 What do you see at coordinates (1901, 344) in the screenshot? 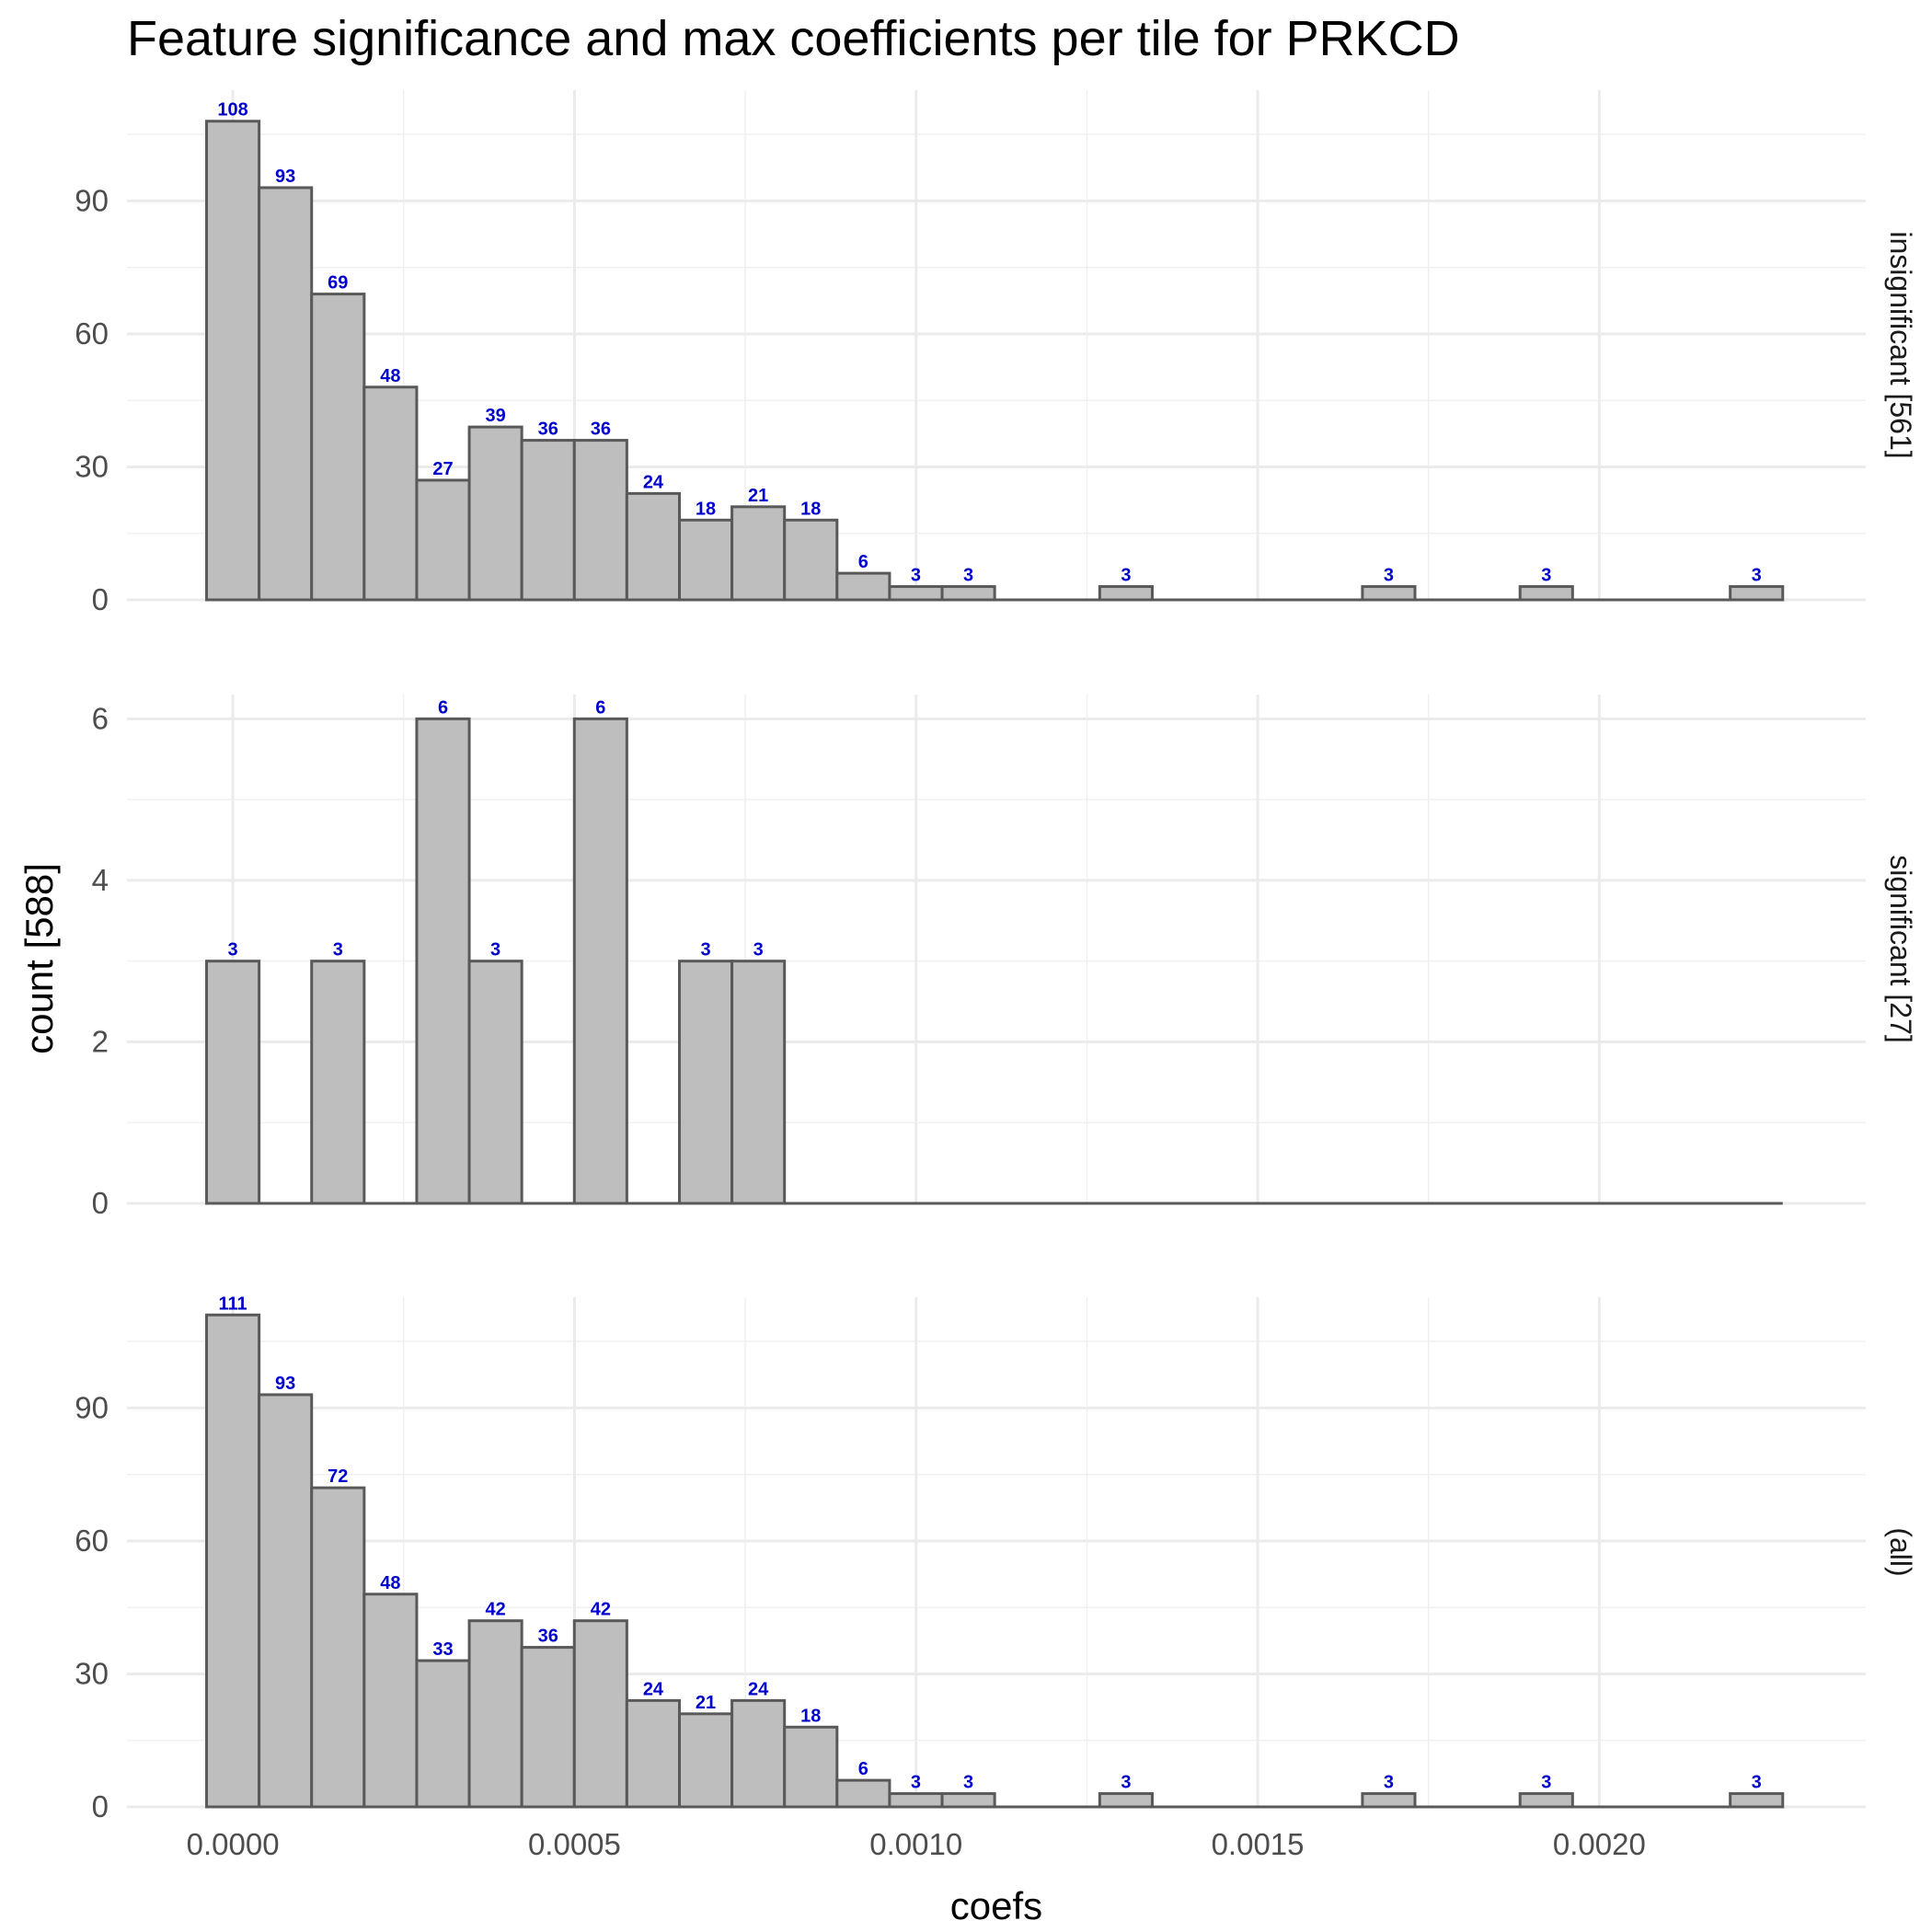
I see `facet-strip-label: insignificant [561]` at bounding box center [1901, 344].